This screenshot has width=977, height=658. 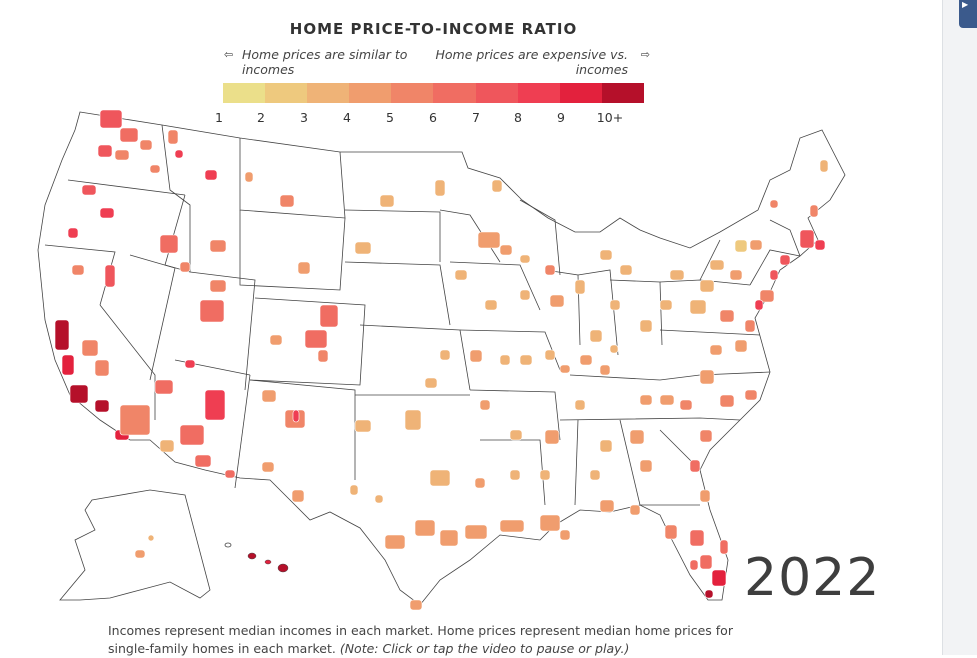 What do you see at coordinates (433, 93) in the screenshot?
I see `color-scale` at bounding box center [433, 93].